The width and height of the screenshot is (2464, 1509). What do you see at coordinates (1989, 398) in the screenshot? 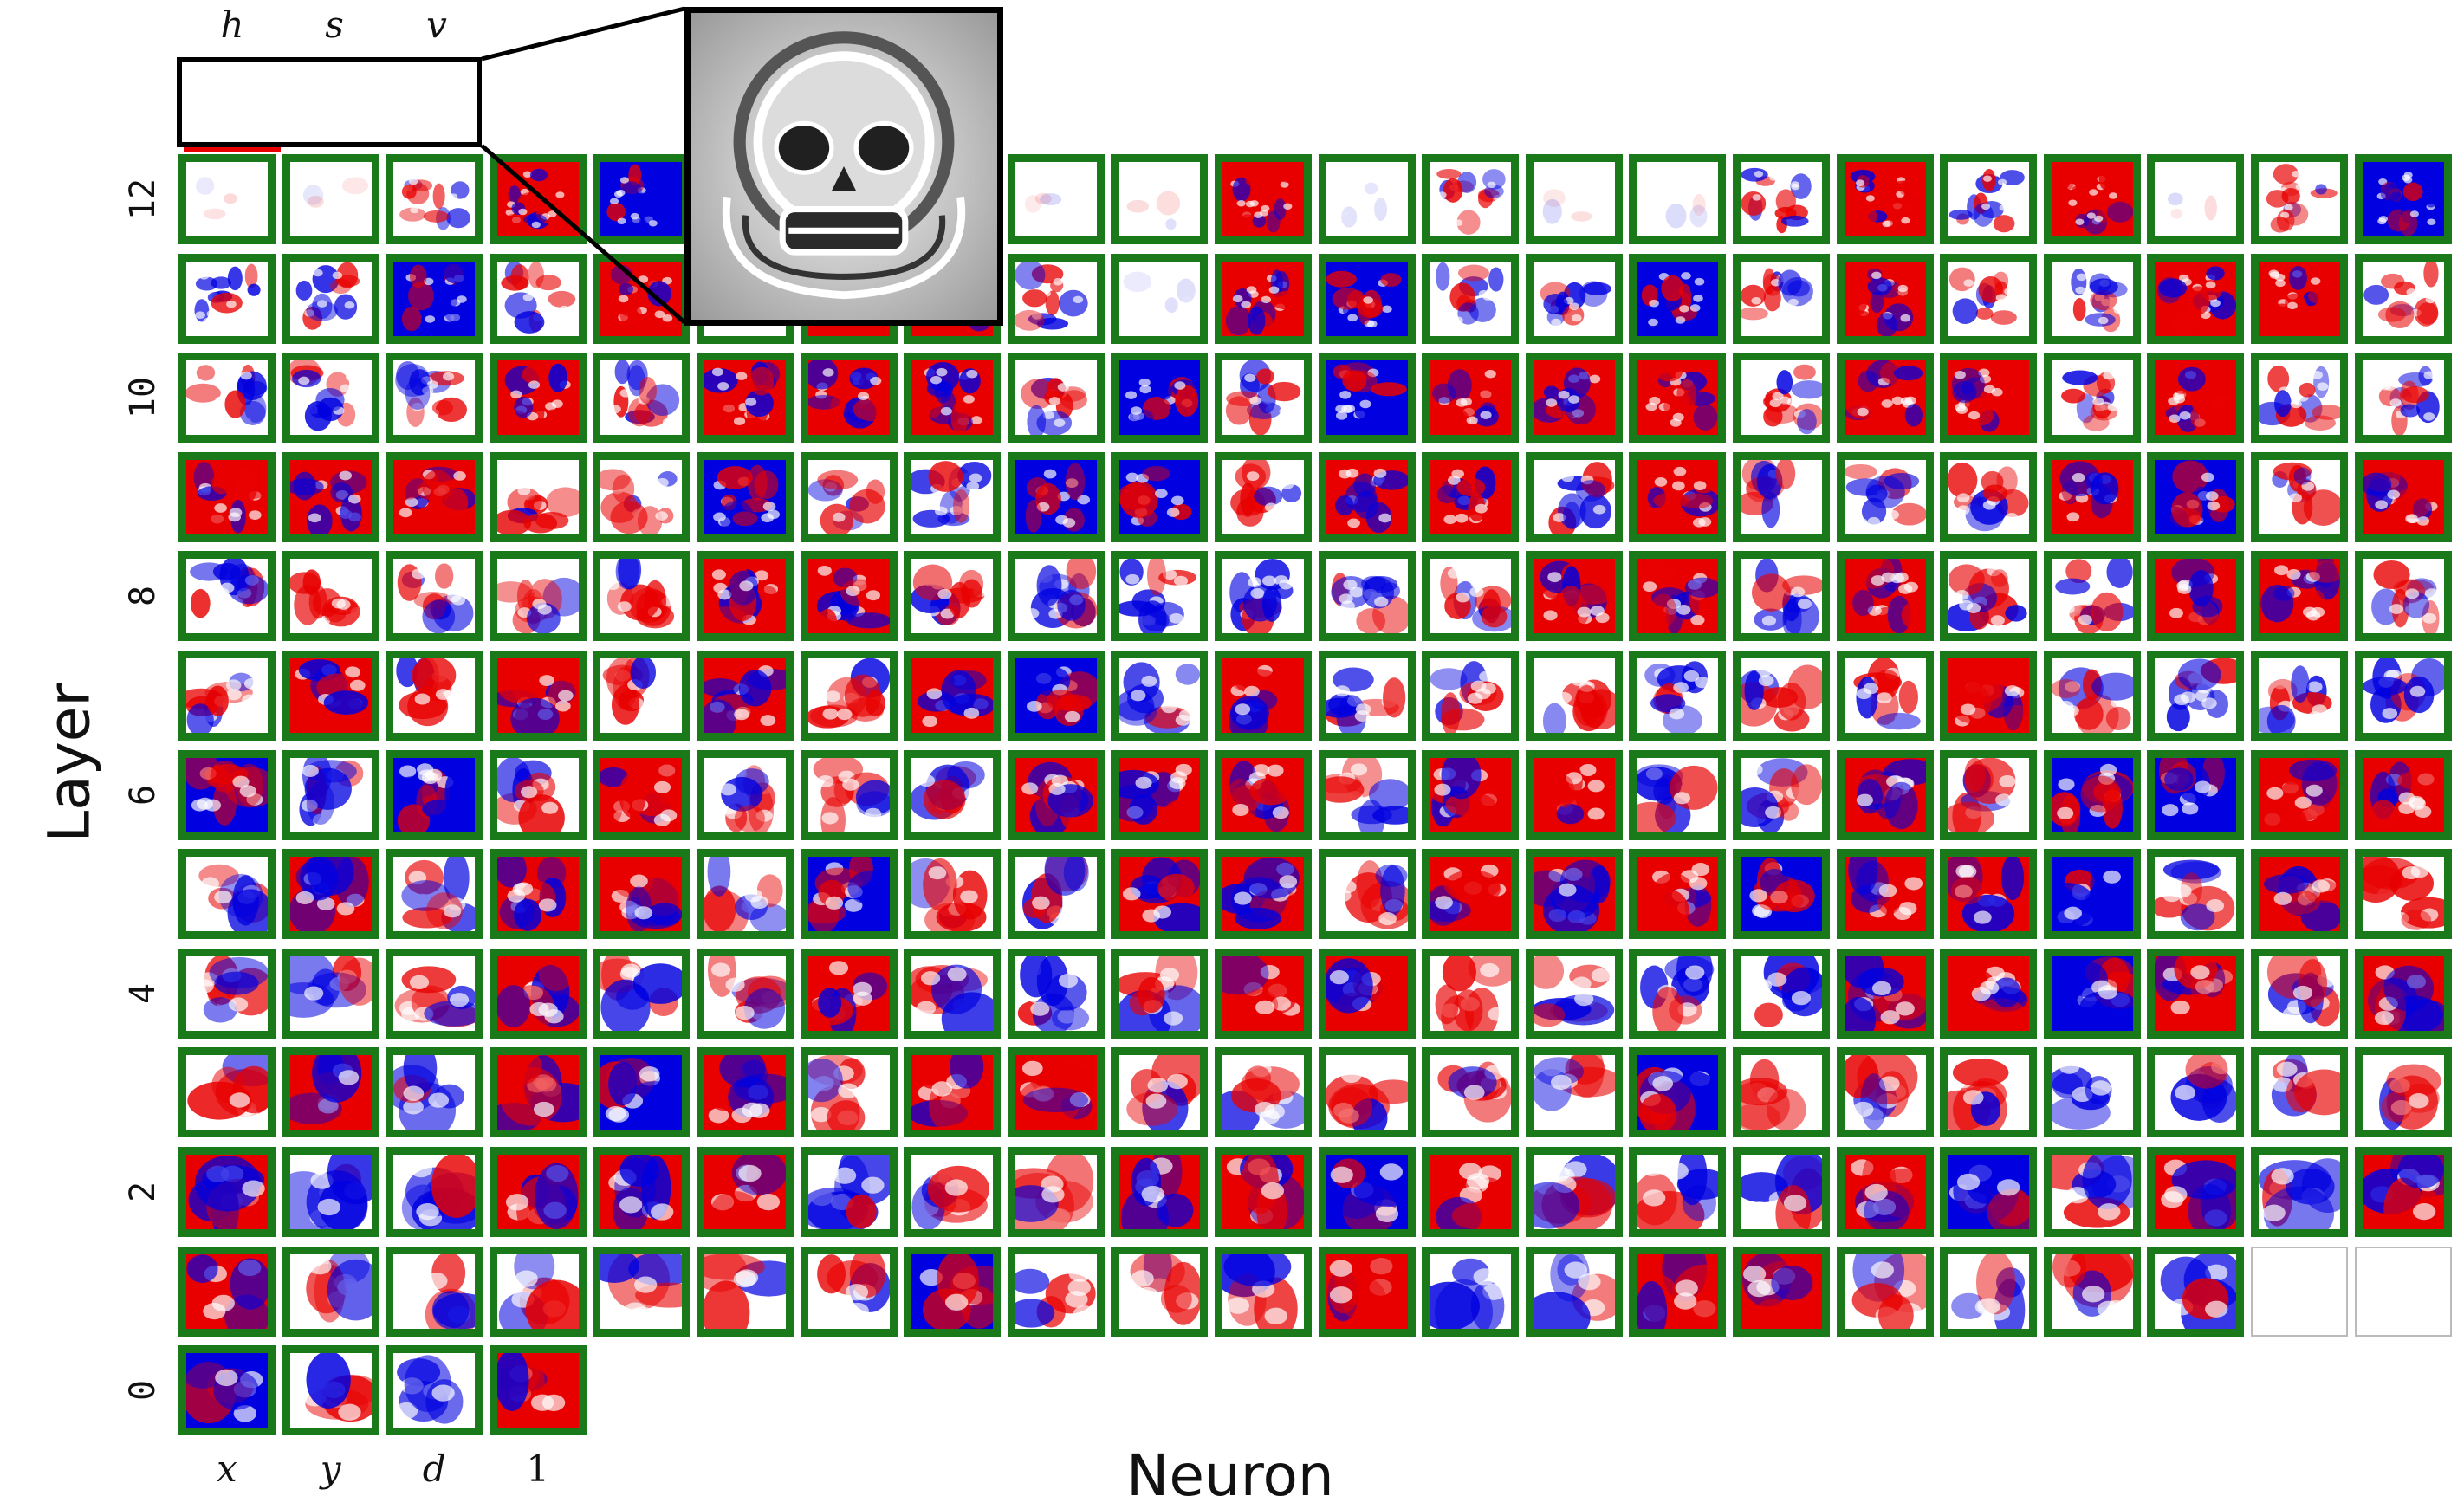
I see `layer-10-neuron-18-activation-map` at bounding box center [1989, 398].